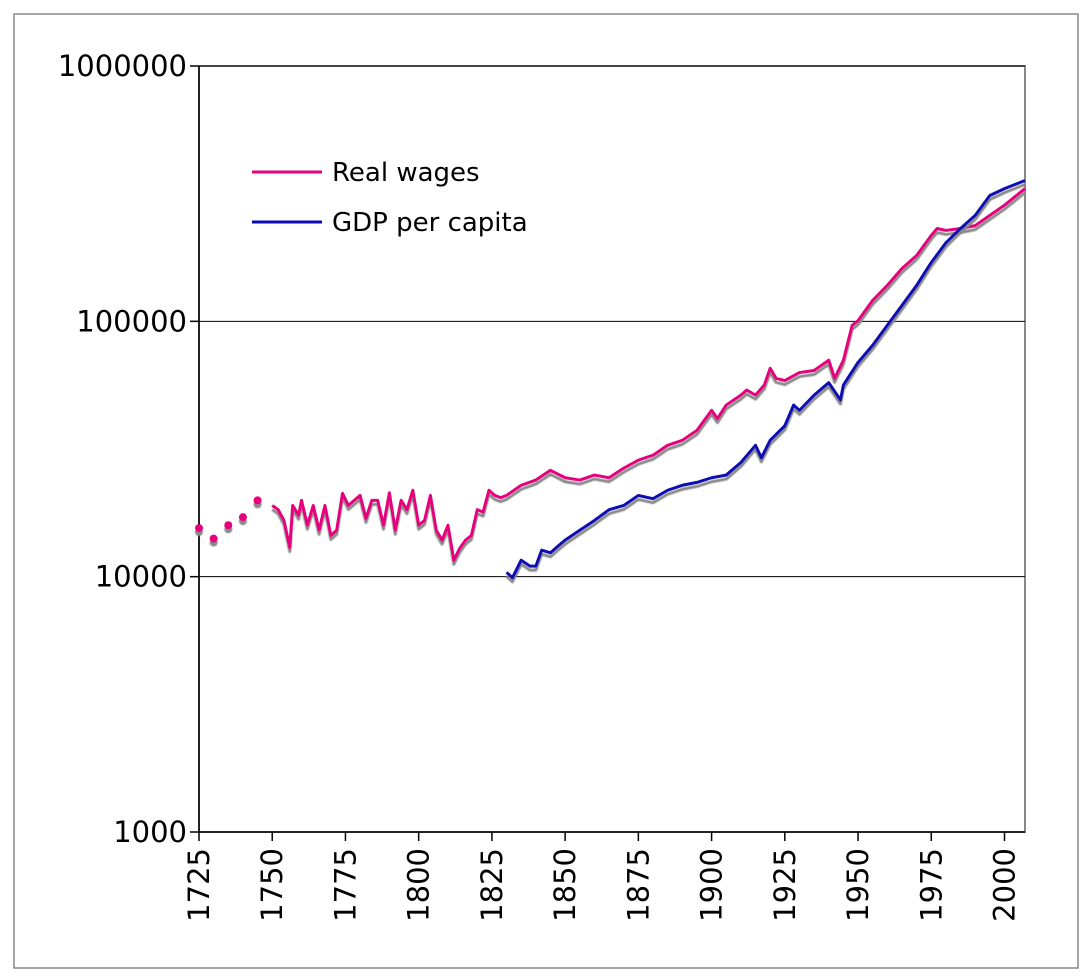 The height and width of the screenshot is (976, 1081). I want to click on x-tick-label: 1800, so click(419, 885).